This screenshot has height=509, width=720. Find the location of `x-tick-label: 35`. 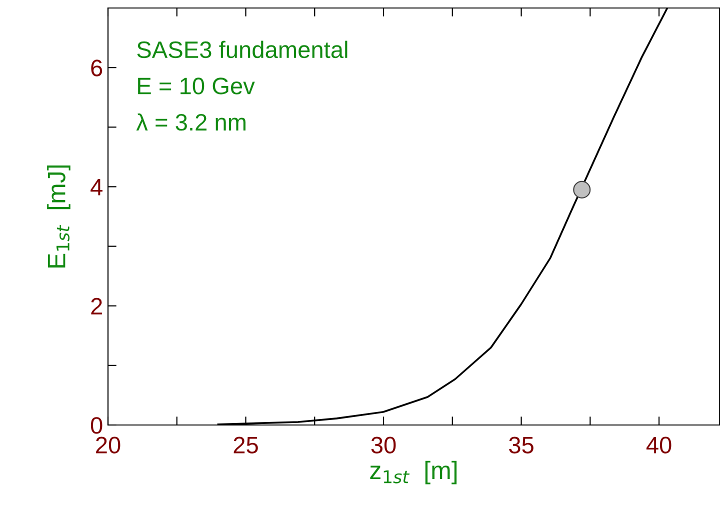

x-tick-label: 35 is located at coordinates (521, 445).